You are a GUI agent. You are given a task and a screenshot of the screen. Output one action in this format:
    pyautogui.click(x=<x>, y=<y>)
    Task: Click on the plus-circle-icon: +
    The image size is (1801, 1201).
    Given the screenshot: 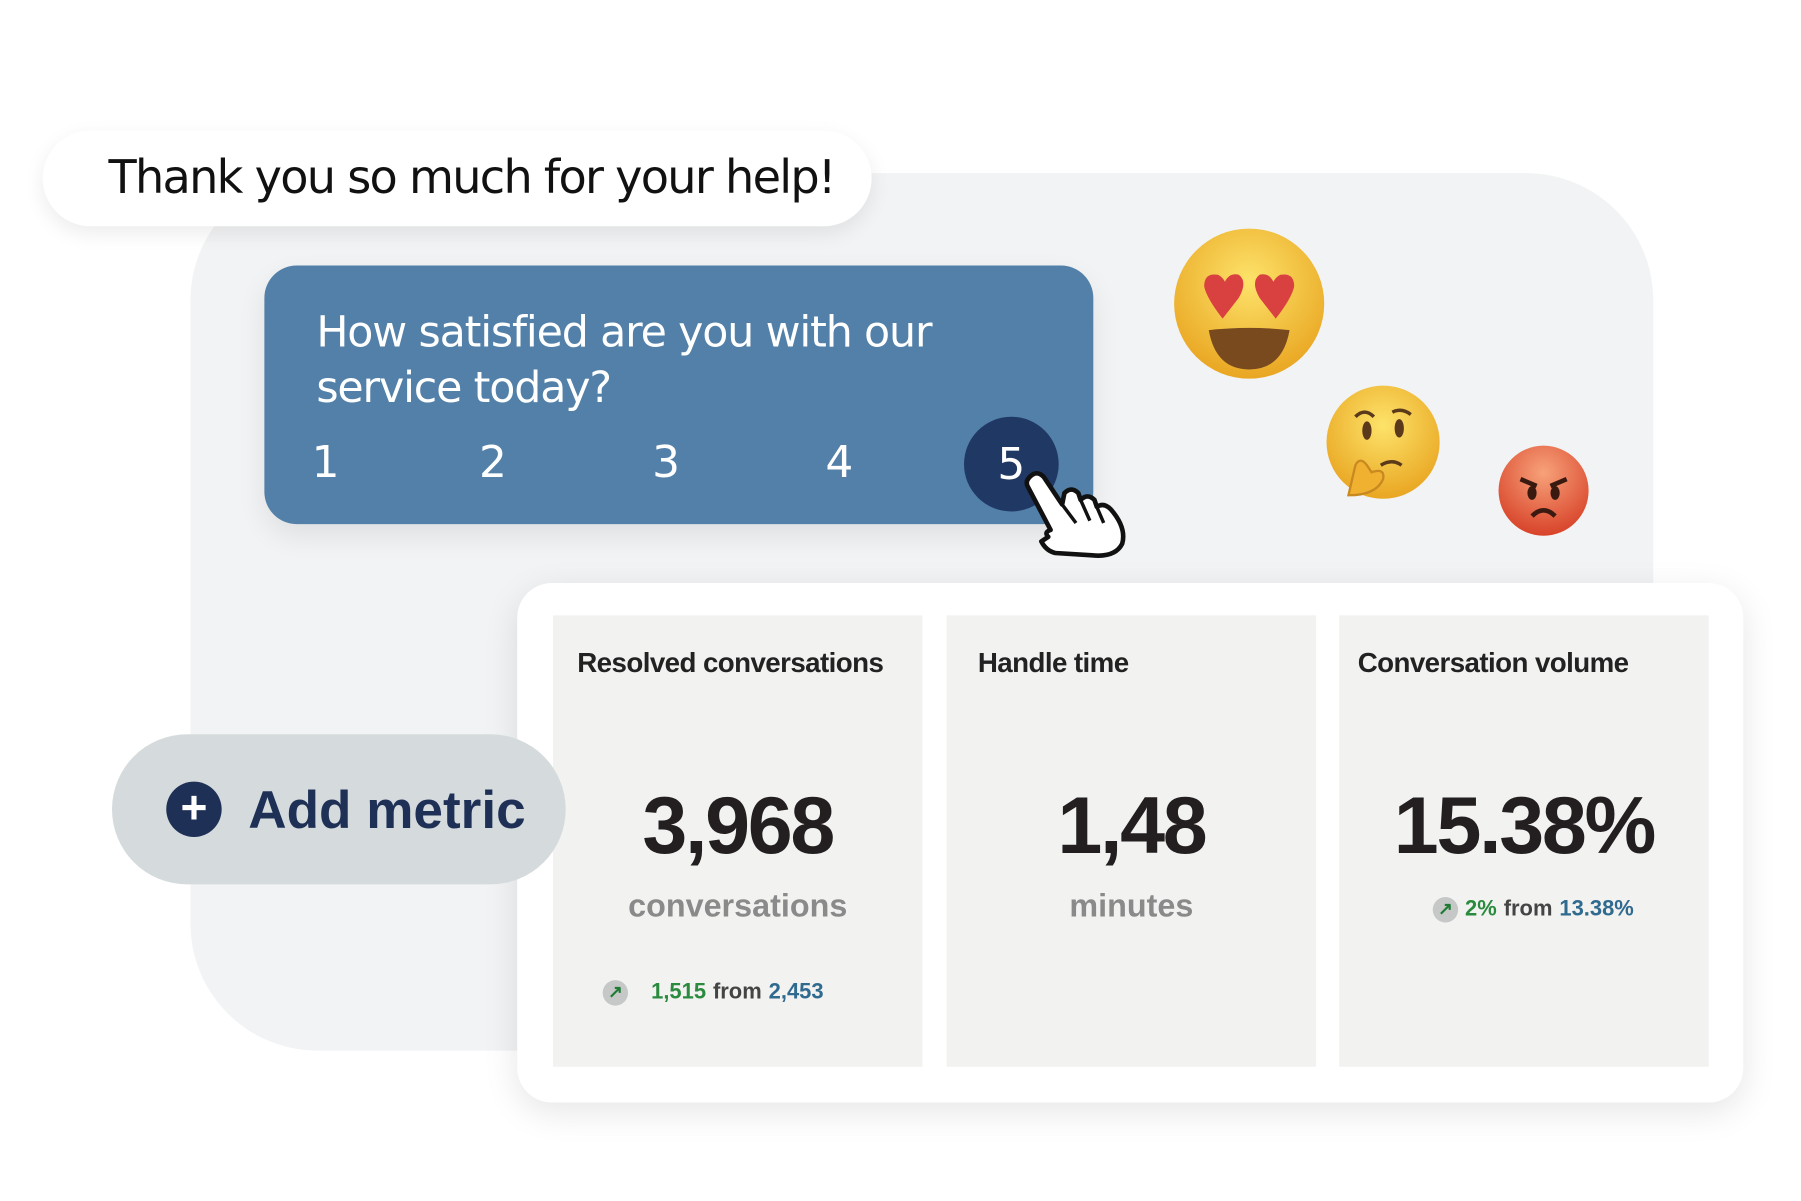 What is the action you would take?
    pyautogui.click(x=194, y=809)
    